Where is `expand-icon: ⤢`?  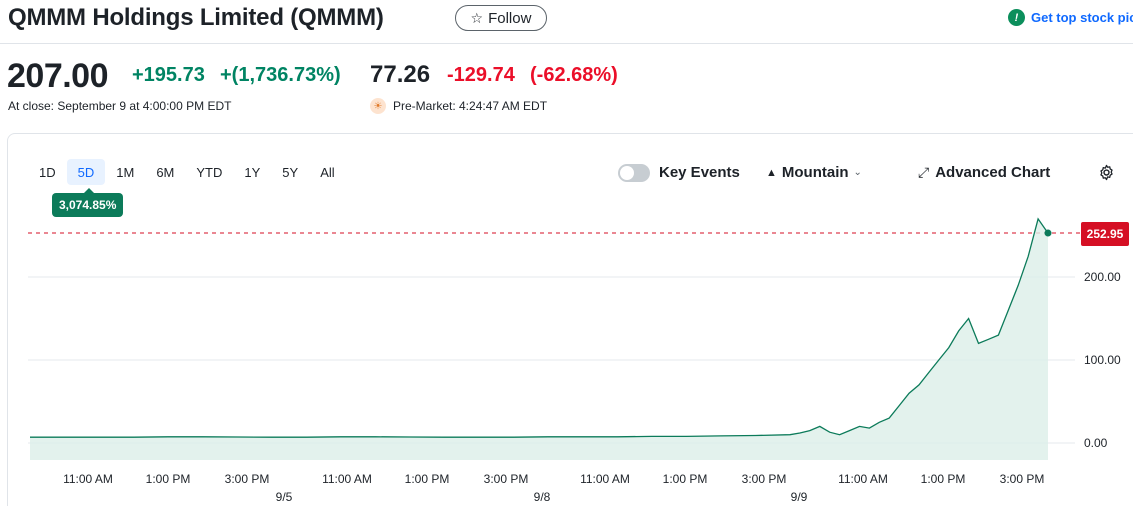
expand-icon: ⤢ is located at coordinates (924, 172).